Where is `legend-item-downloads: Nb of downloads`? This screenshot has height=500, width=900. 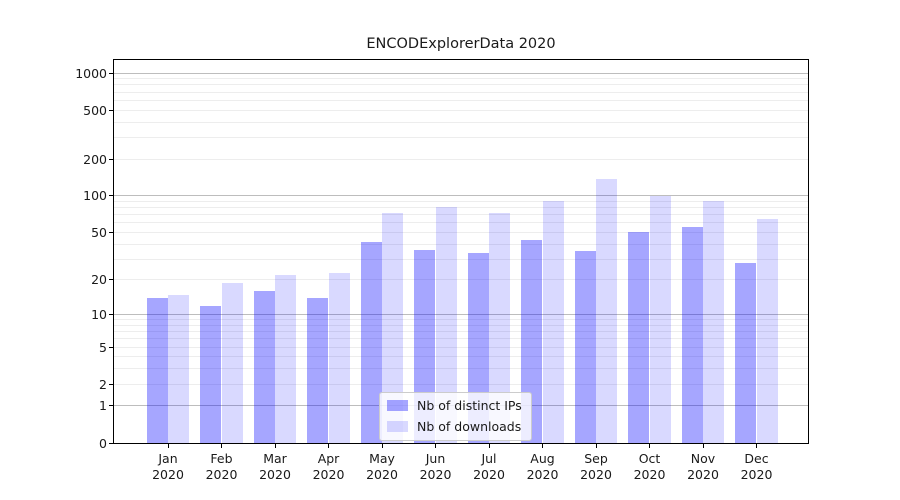
legend-item-downloads: Nb of downloads is located at coordinates (454, 426).